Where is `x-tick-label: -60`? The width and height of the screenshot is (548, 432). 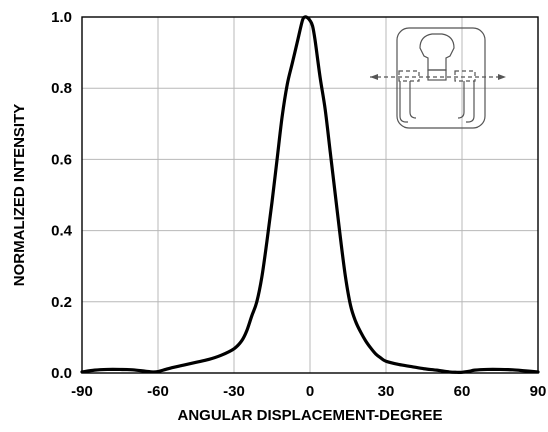 x-tick-label: -60 is located at coordinates (158, 391).